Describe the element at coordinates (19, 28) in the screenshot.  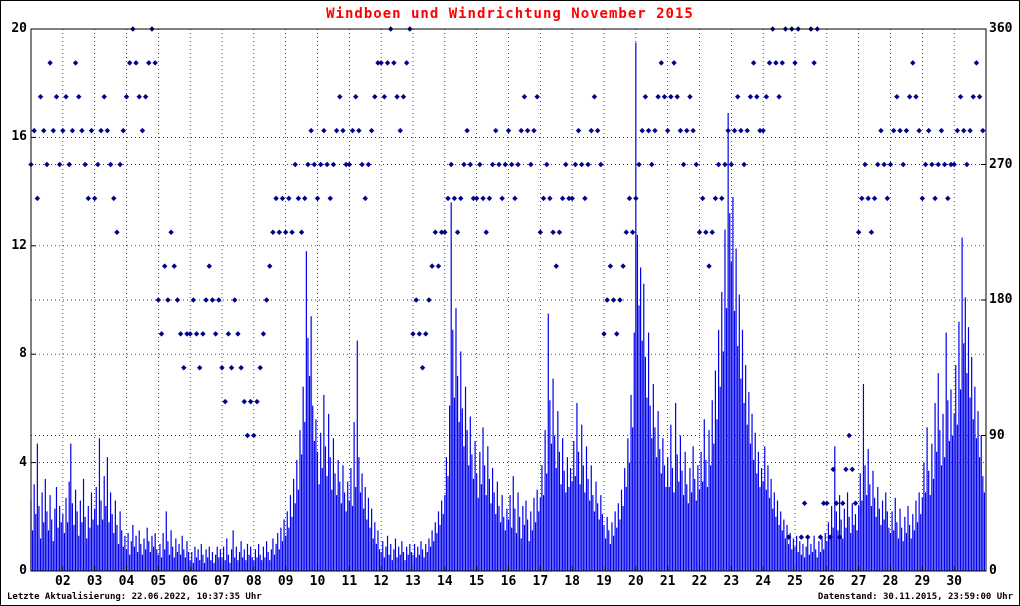
I see `y-axis-label-left: 20` at that location.